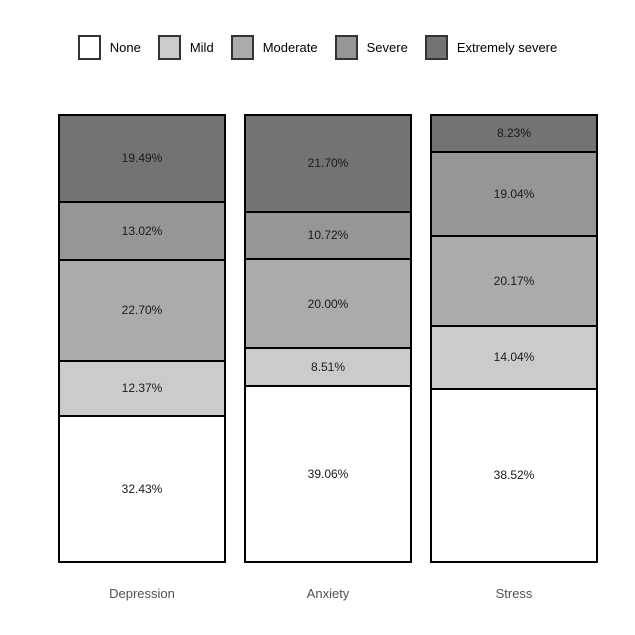 The image size is (635, 635). I want to click on value-label-stress-severe: 19.04%, so click(514, 193).